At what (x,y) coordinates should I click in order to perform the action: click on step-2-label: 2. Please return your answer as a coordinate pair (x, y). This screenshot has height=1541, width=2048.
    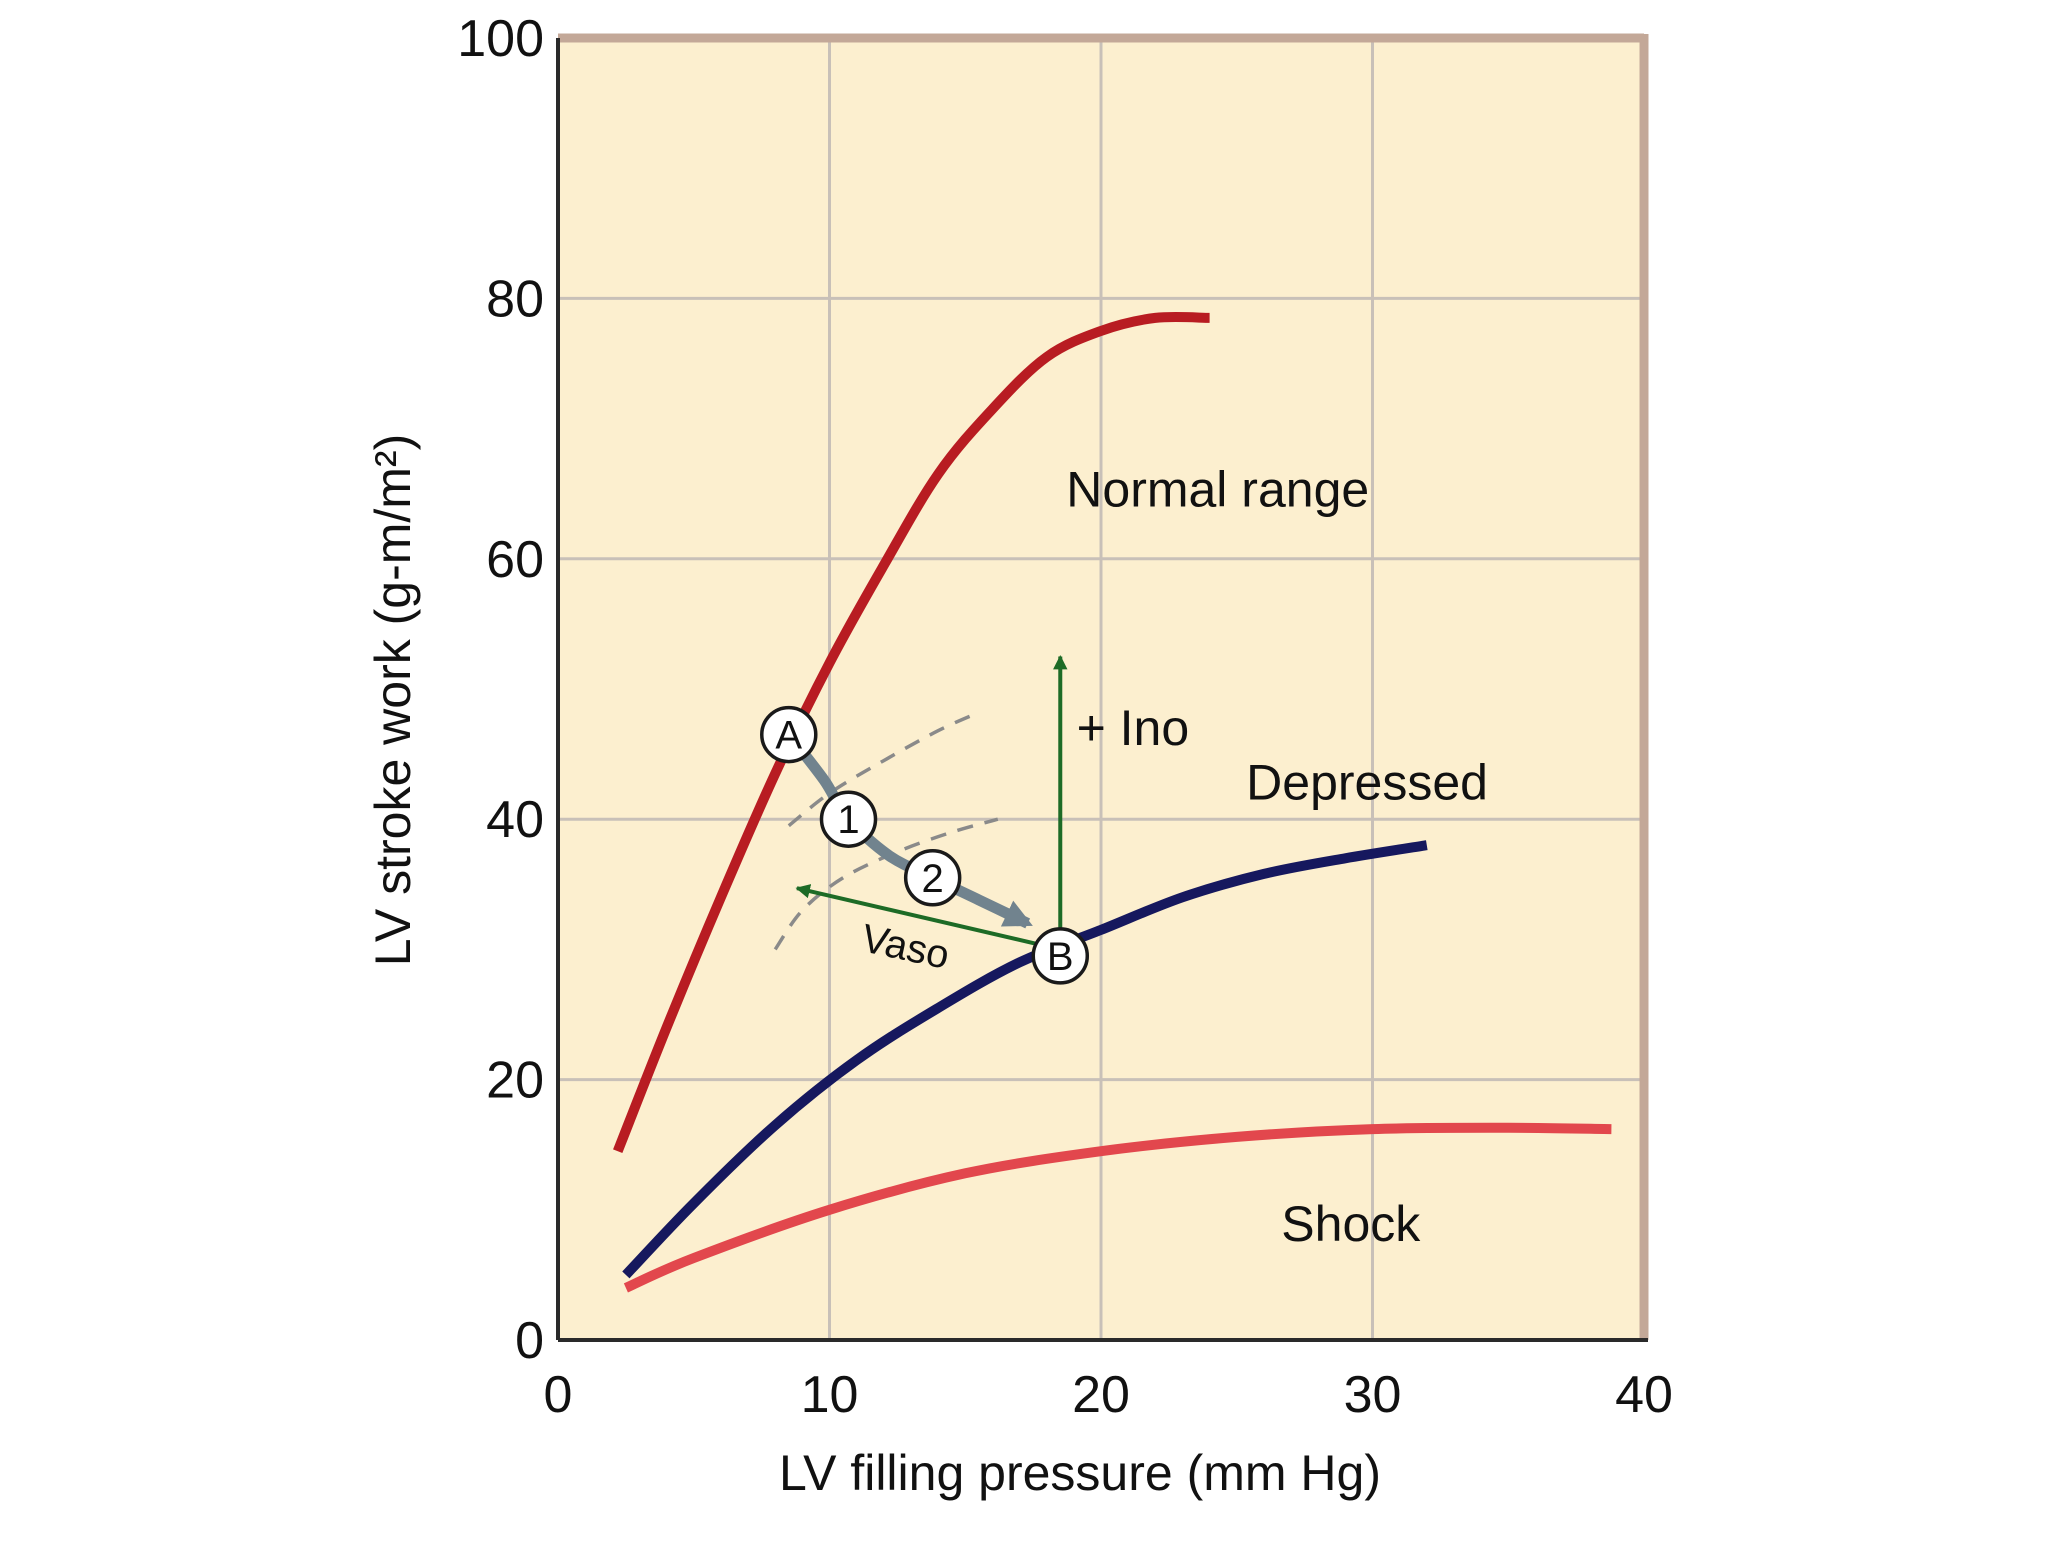
    Looking at the image, I should click on (933, 879).